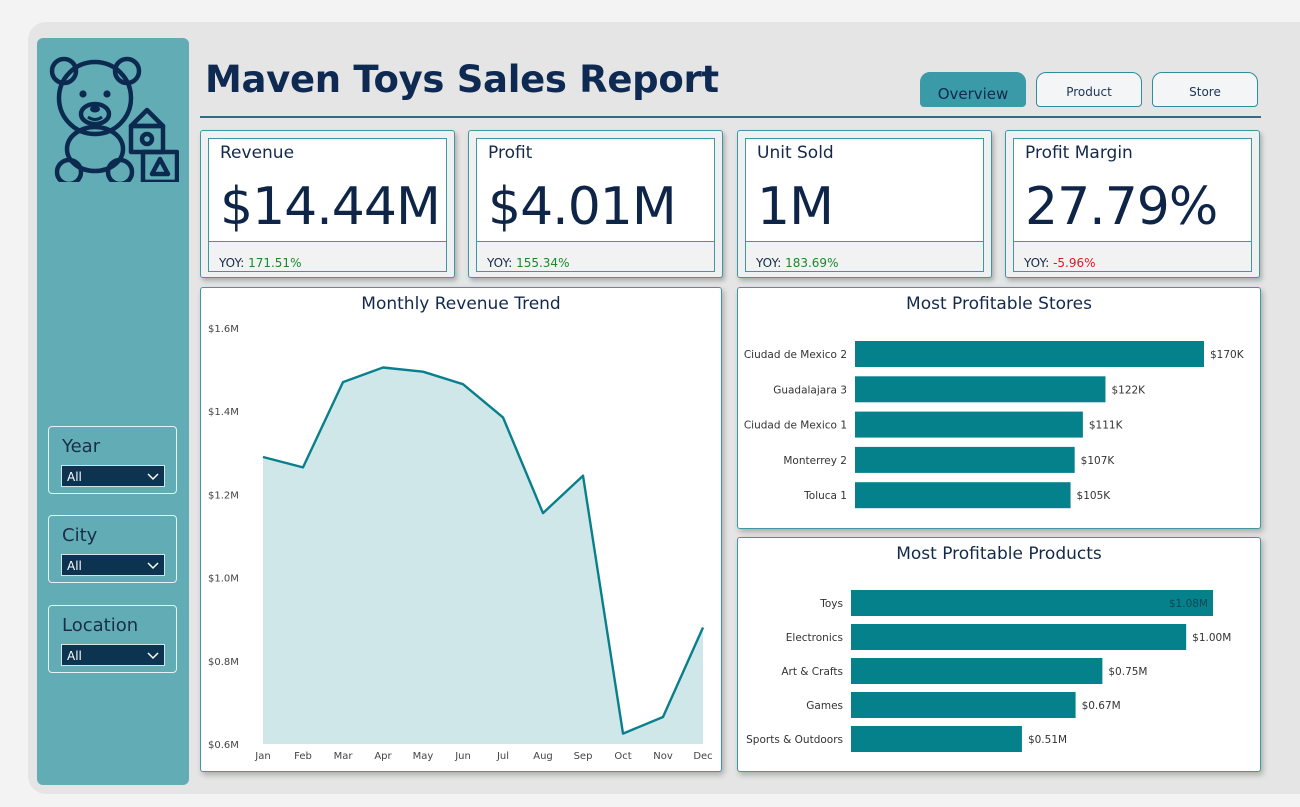 This screenshot has height=807, width=1300. Describe the element at coordinates (1128, 390) in the screenshot. I see `data-label: $122K` at that location.